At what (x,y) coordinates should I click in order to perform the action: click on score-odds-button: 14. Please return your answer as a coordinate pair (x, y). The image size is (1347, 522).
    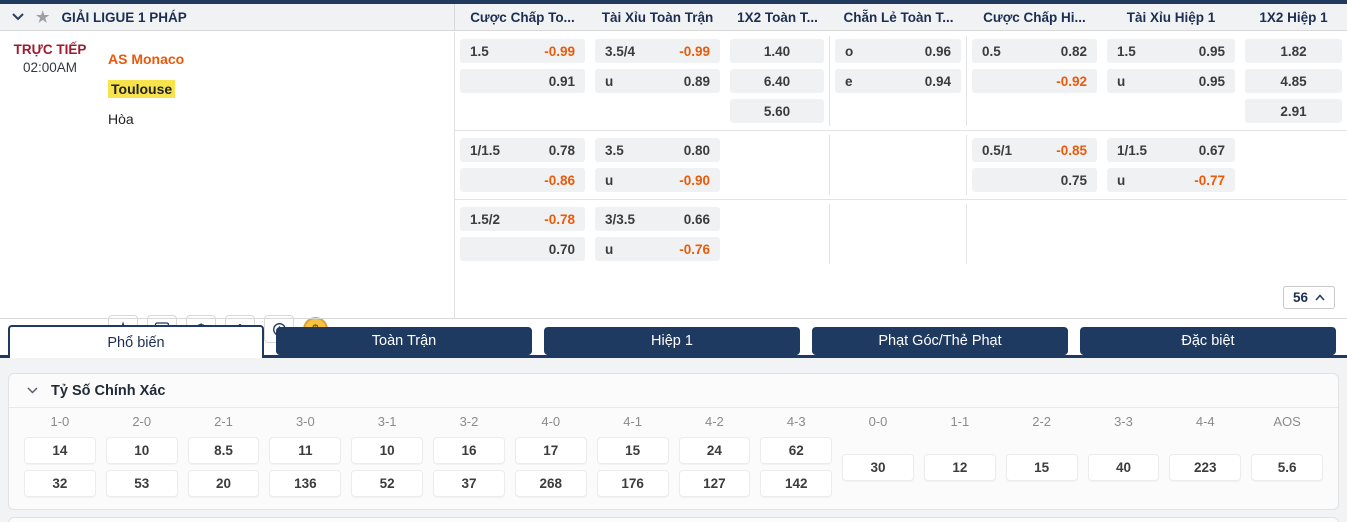
    Looking at the image, I should click on (60, 450).